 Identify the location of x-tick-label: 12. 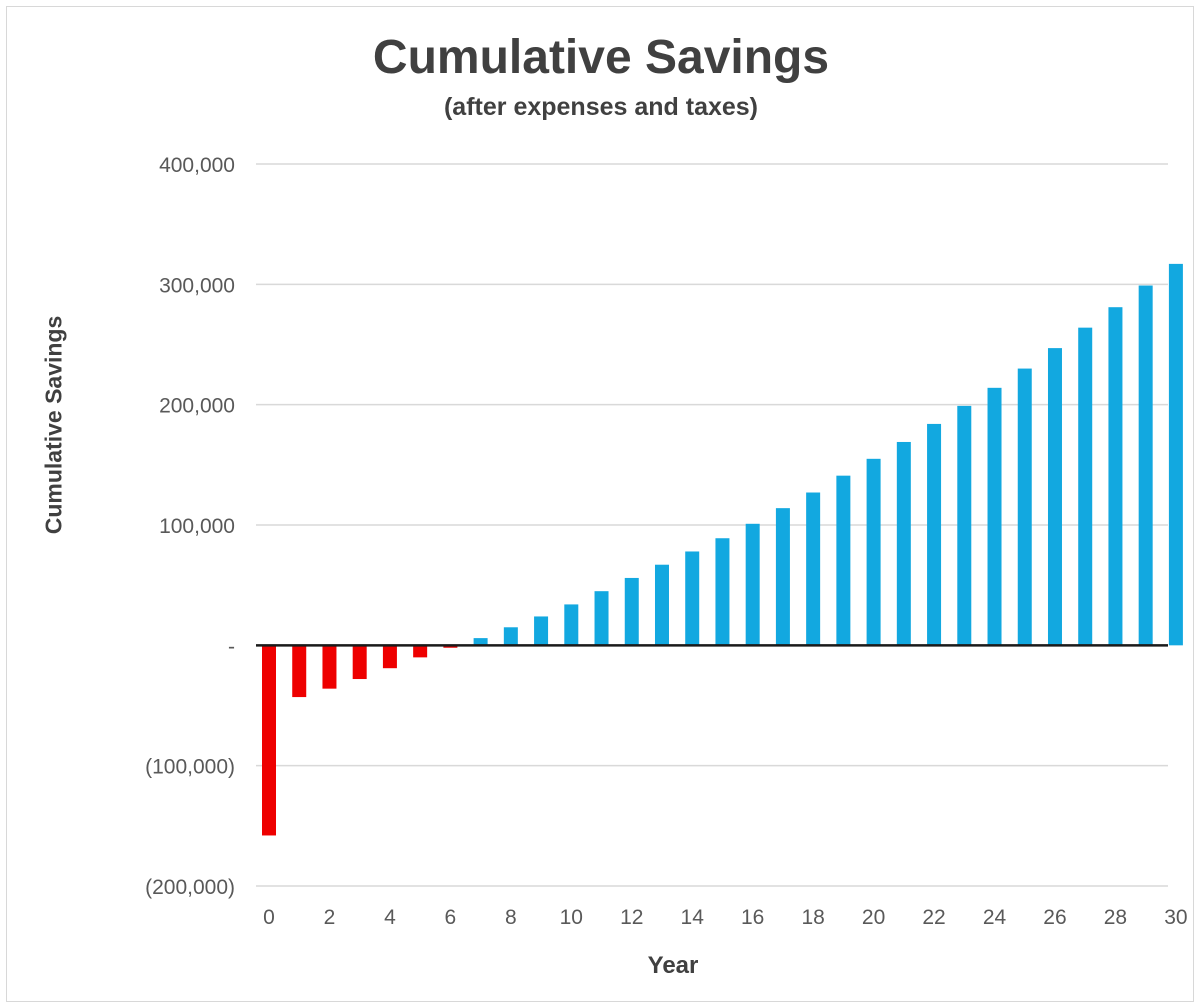
(631, 917).